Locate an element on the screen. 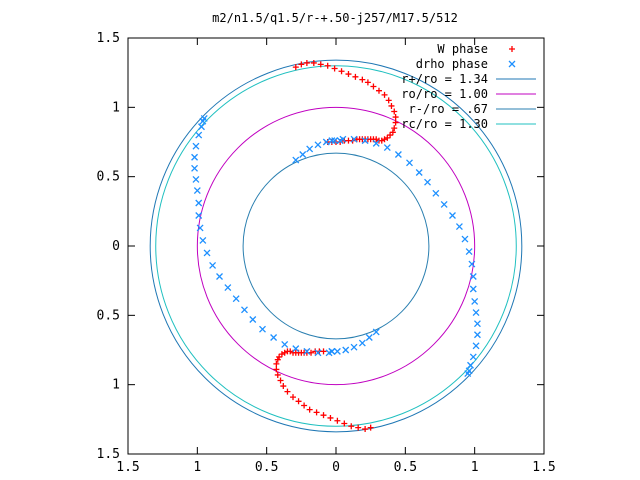  x-tick-label-0: 1.5 is located at coordinates (127, 467).